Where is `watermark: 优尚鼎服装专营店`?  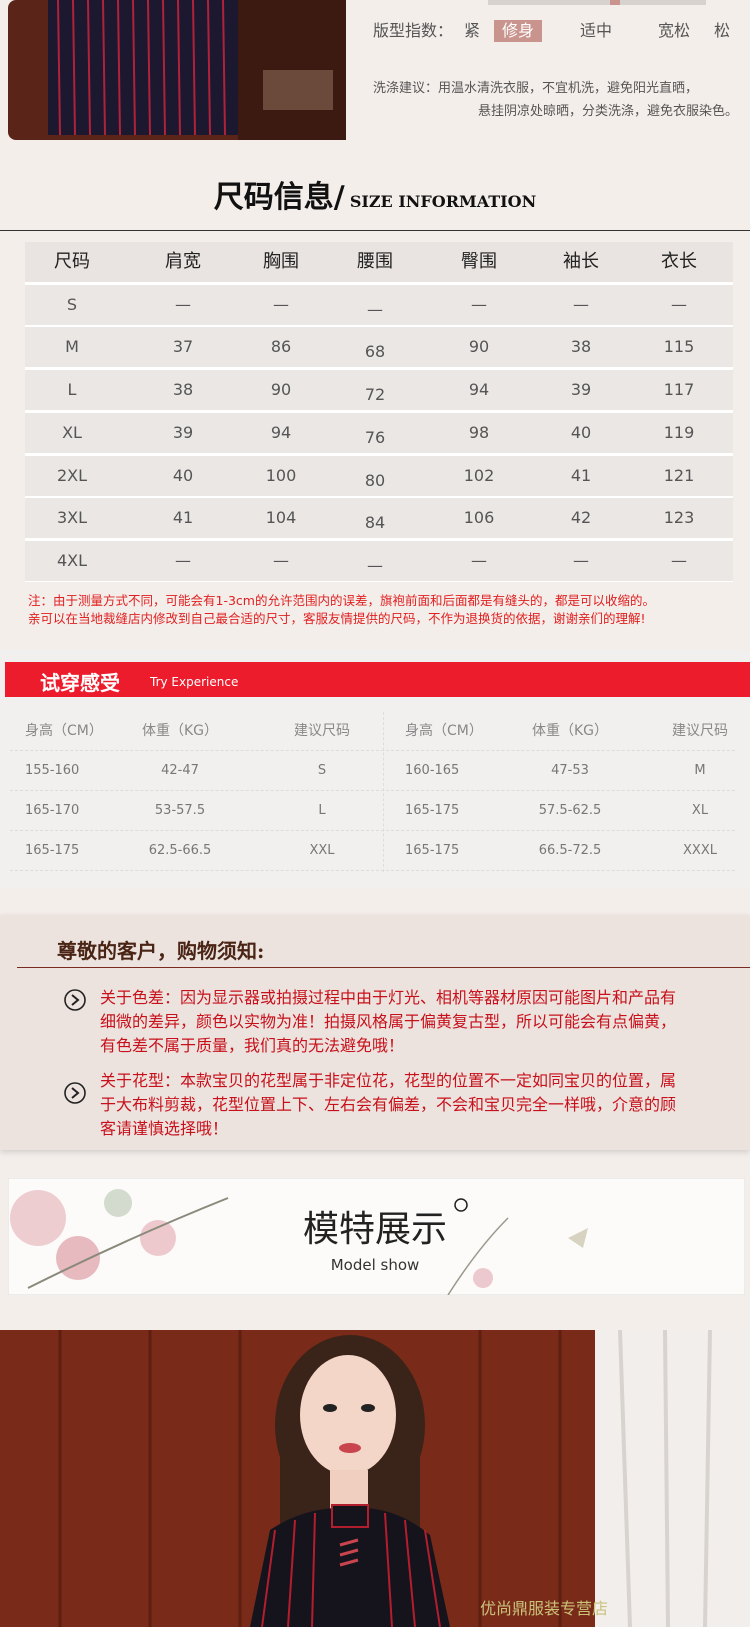
watermark: 优尚鼎服装专营店 is located at coordinates (544, 1608).